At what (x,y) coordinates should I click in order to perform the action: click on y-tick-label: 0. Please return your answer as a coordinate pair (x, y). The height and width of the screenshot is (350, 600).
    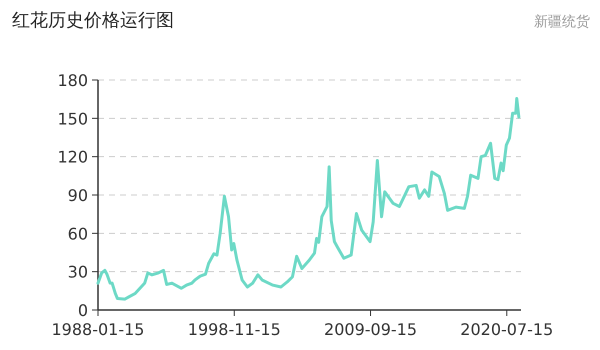
    Looking at the image, I should click on (83, 310).